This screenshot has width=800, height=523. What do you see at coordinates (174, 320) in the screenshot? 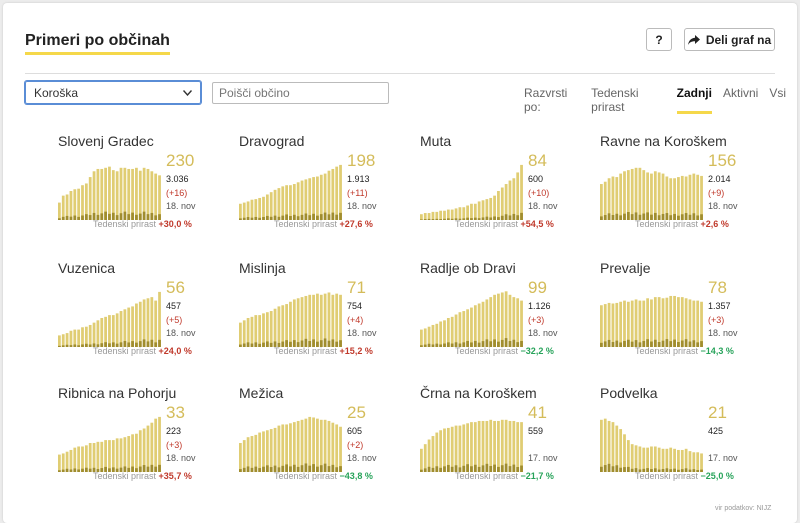
I see `daily-delta: (+5)` at bounding box center [174, 320].